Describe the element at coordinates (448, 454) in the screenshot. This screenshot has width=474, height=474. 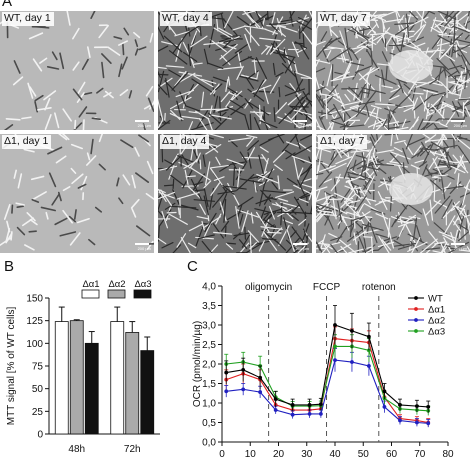
I see `x-tick-label: 80` at that location.